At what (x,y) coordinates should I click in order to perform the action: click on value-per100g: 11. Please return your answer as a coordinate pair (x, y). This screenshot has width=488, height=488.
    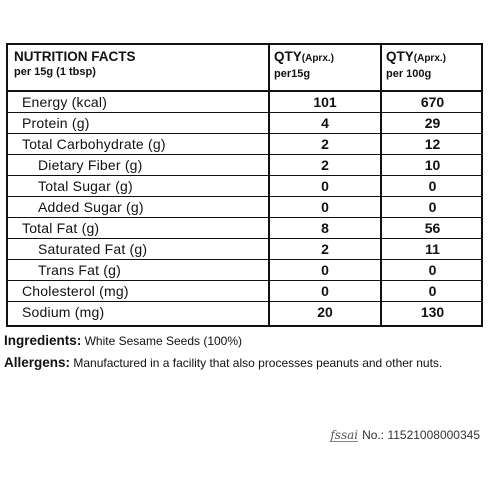
    Looking at the image, I should click on (432, 249).